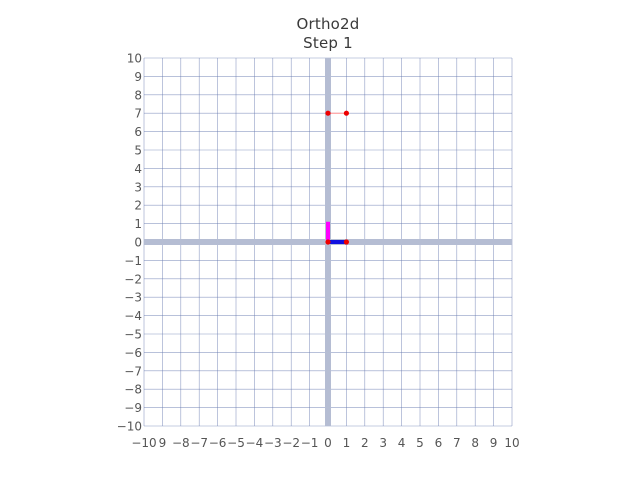  What do you see at coordinates (138, 151) in the screenshot?
I see `y-tick-label: 5` at bounding box center [138, 151].